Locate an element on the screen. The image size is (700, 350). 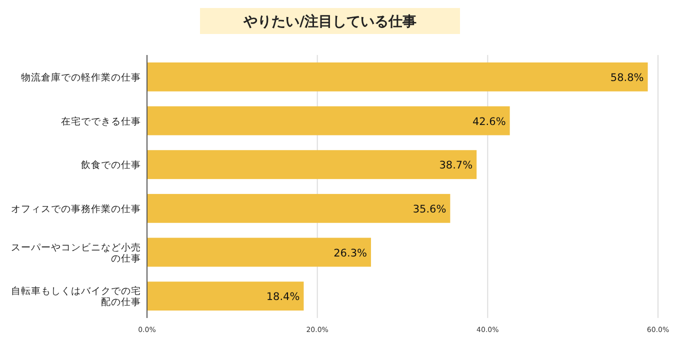
title: やりたい/注目している仕事 is located at coordinates (330, 21).